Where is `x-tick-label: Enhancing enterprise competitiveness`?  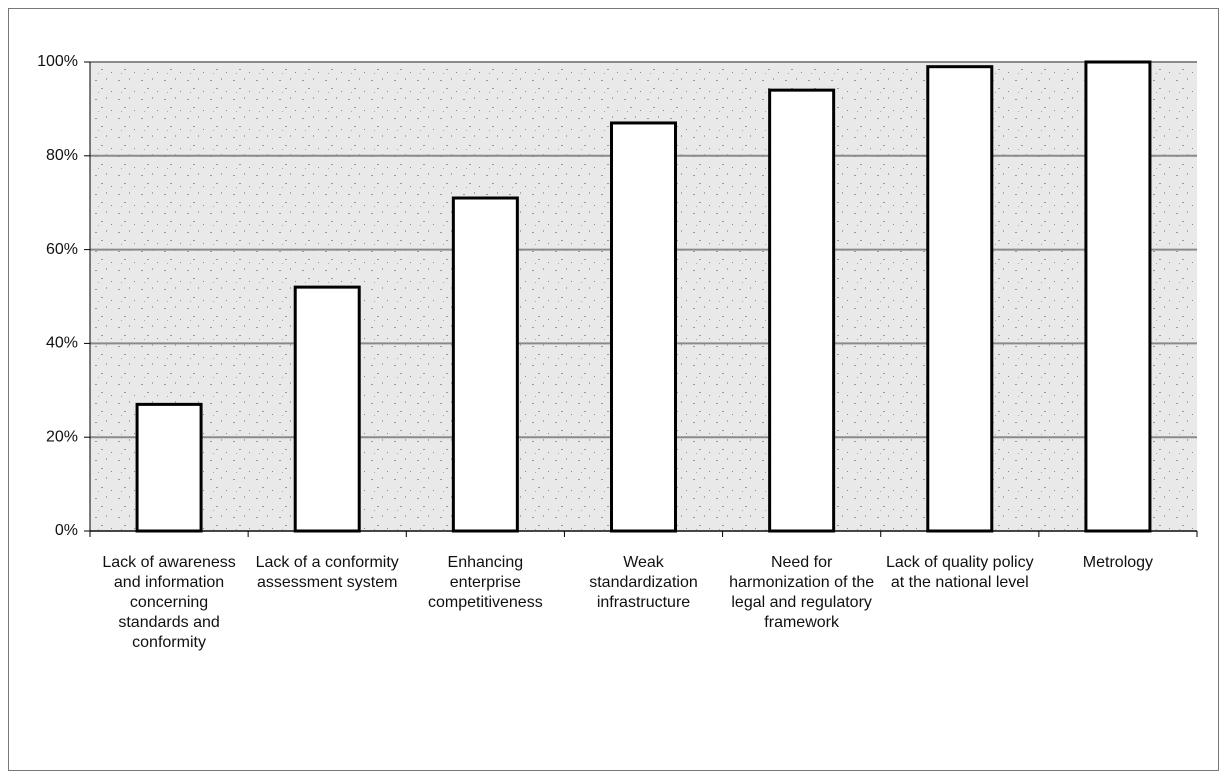 x-tick-label: Enhancing enterprise competitiveness is located at coordinates (485, 582).